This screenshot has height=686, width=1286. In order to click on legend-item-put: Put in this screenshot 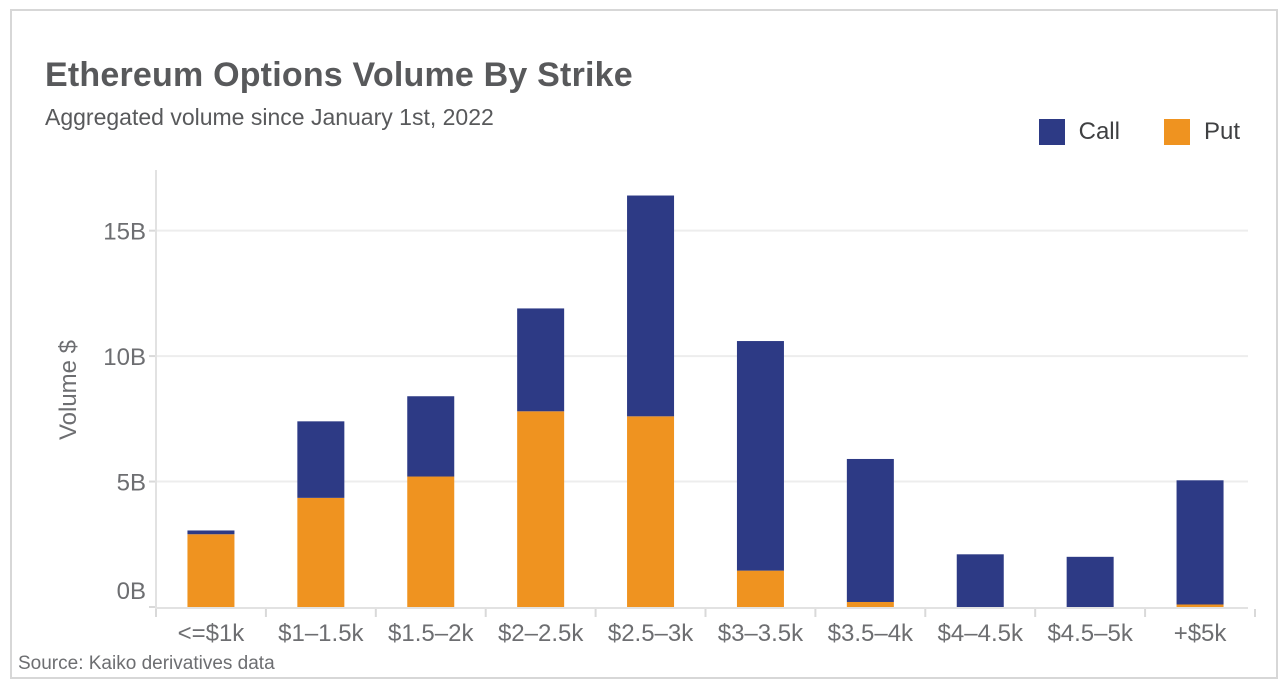, I will do `click(1201, 132)`.